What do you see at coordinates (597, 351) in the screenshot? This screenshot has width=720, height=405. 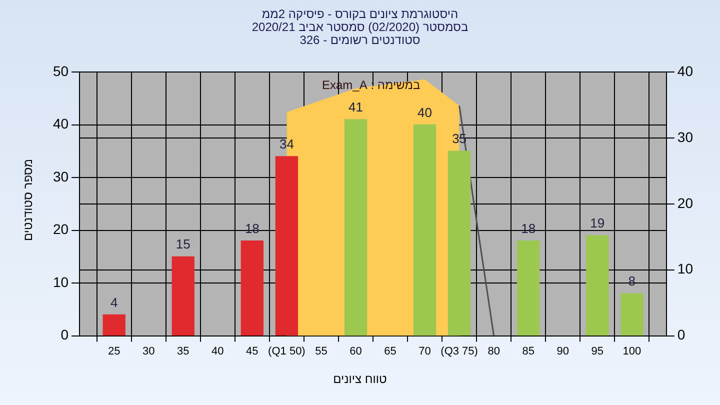 I see `x-tick-label: 95` at bounding box center [597, 351].